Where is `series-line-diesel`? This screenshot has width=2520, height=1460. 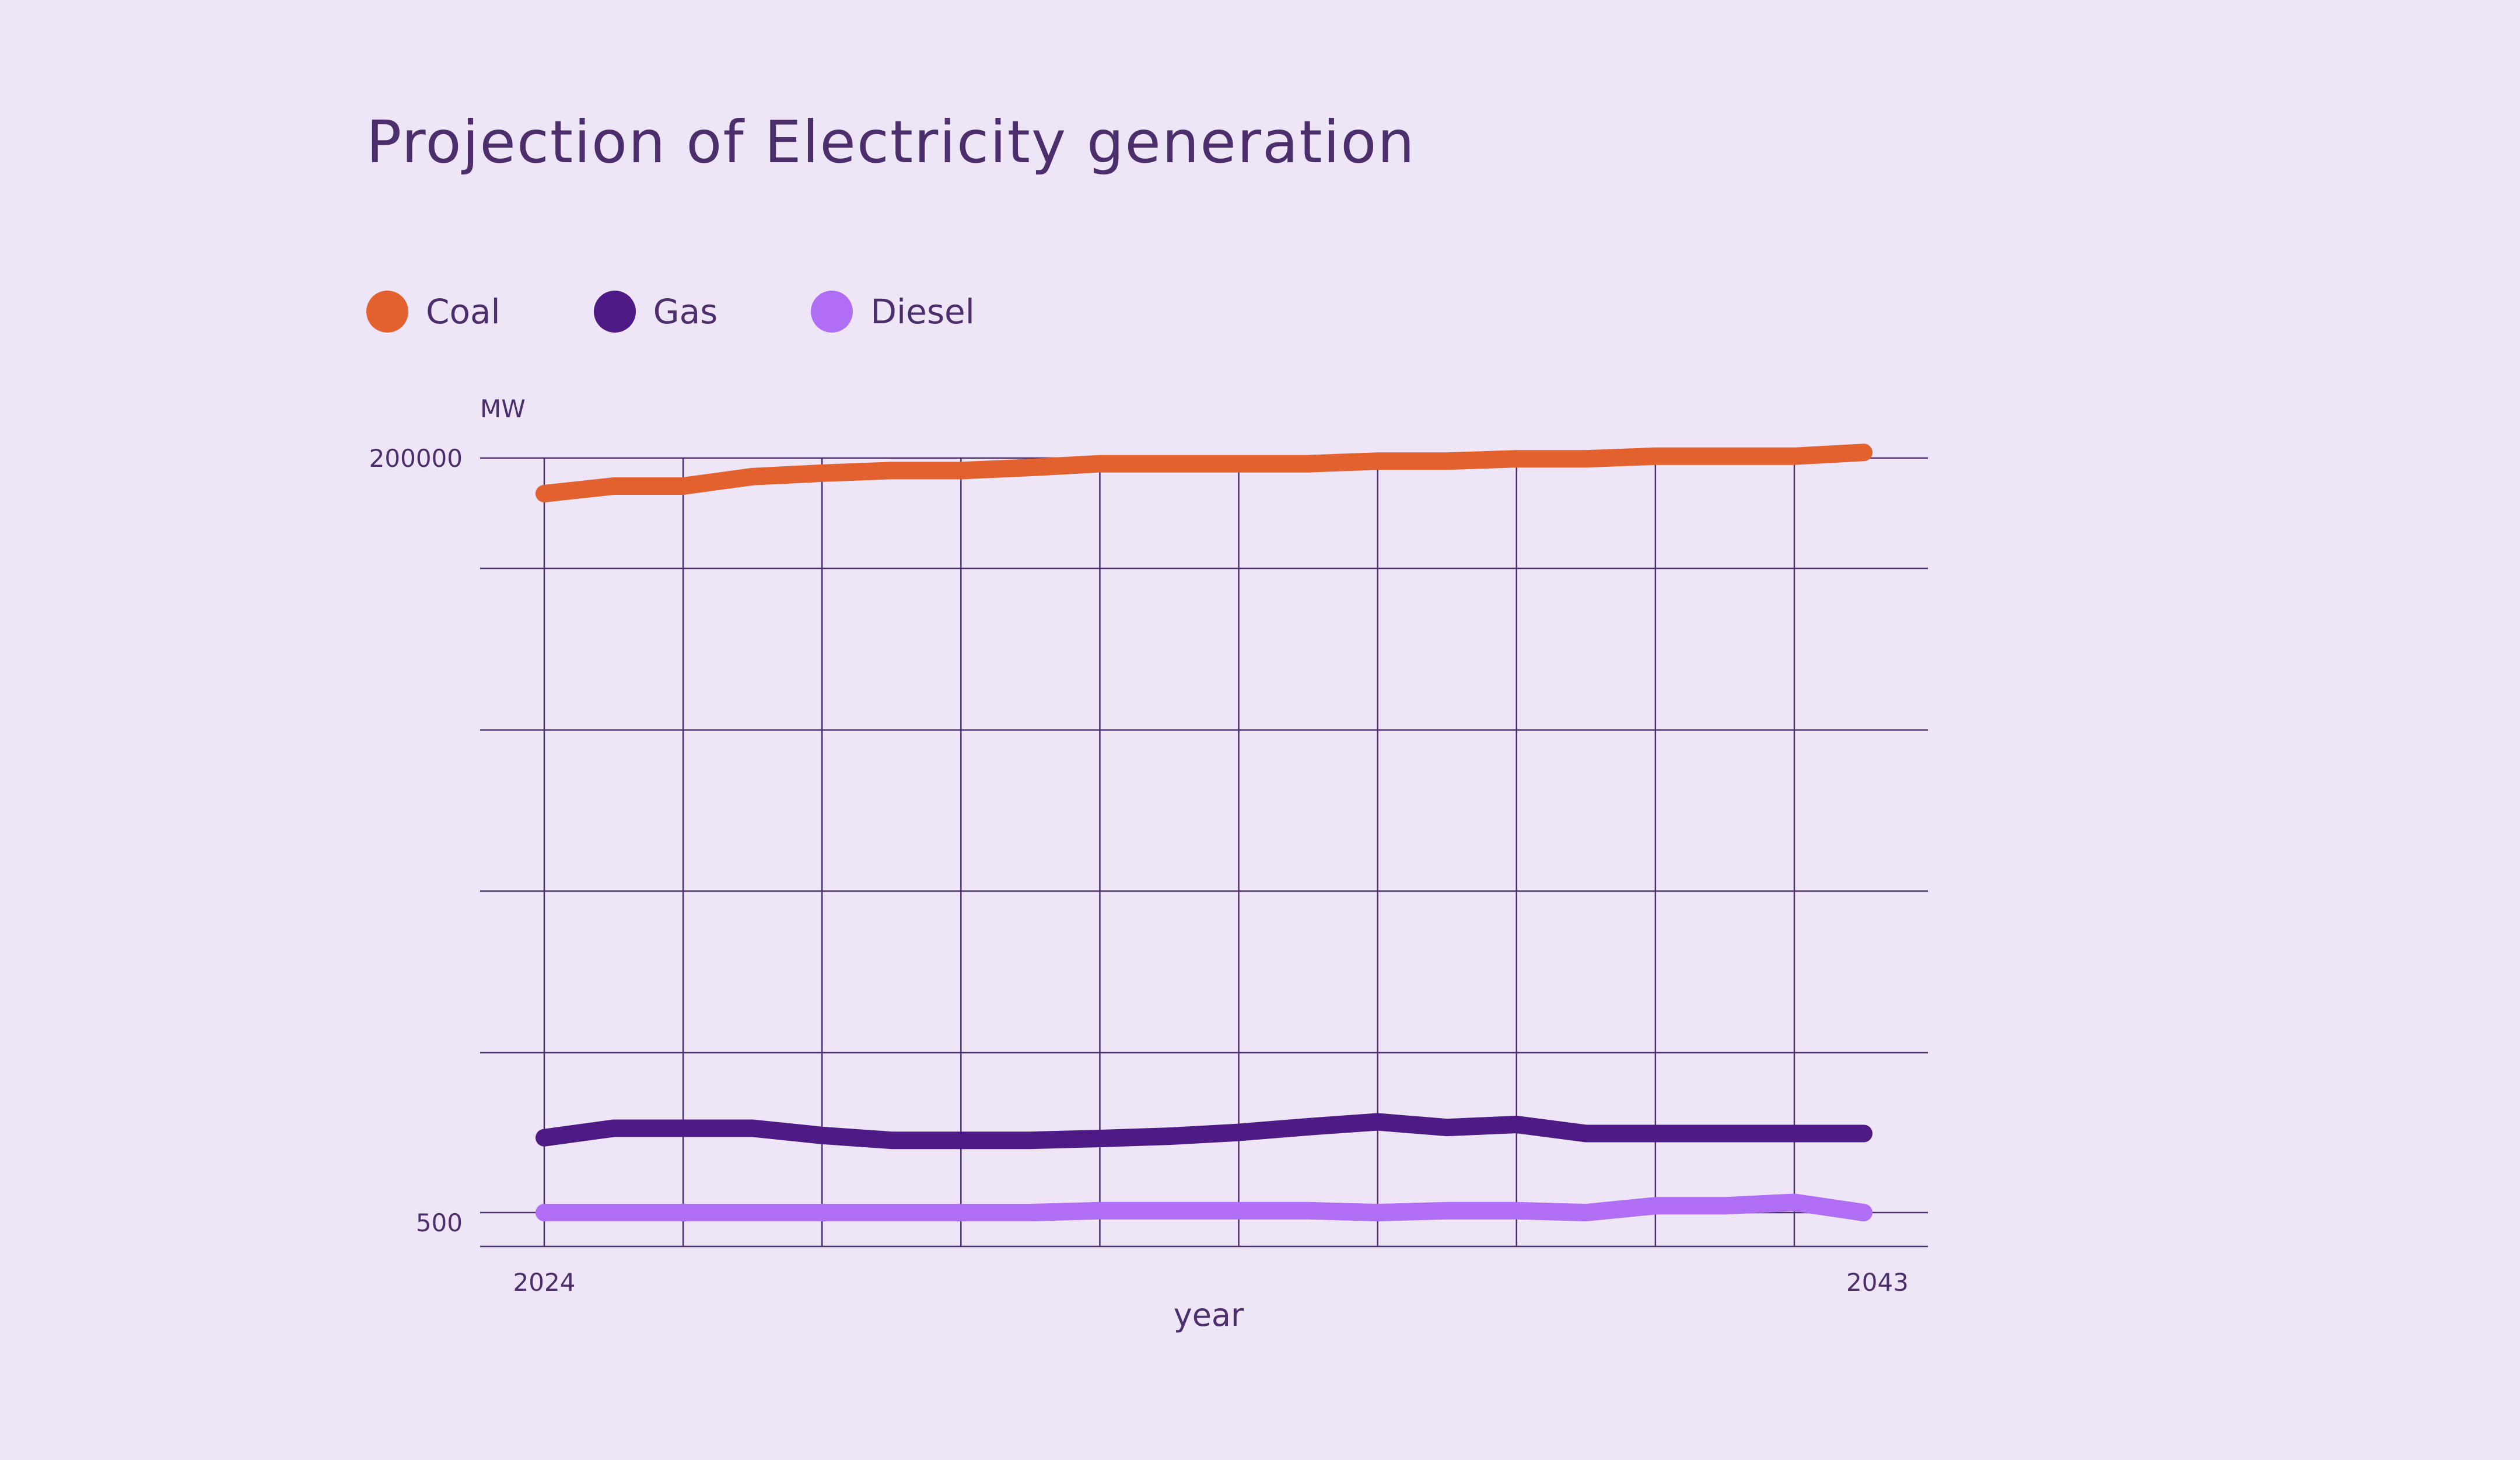 series-line-diesel is located at coordinates (1204, 1207).